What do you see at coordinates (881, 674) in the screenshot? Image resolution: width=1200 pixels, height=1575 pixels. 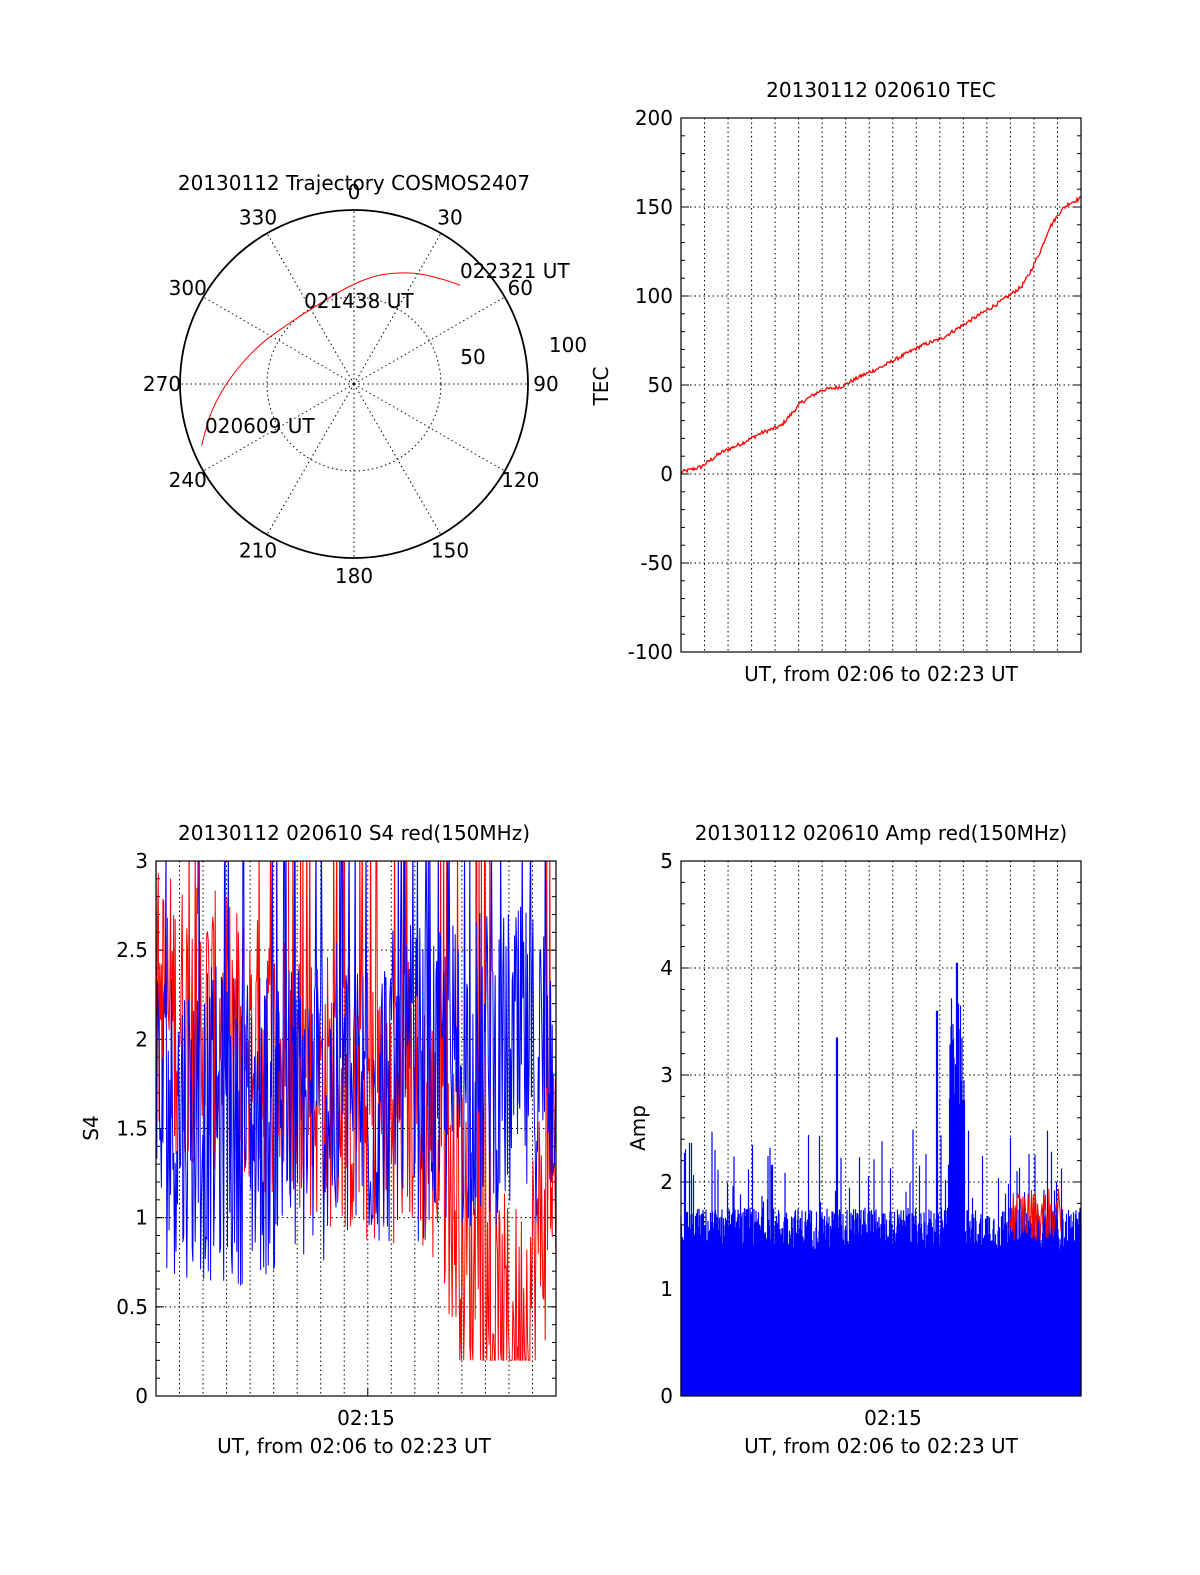 I see `tec-xlabel: UT, from 02:06 to 02:23 UT` at bounding box center [881, 674].